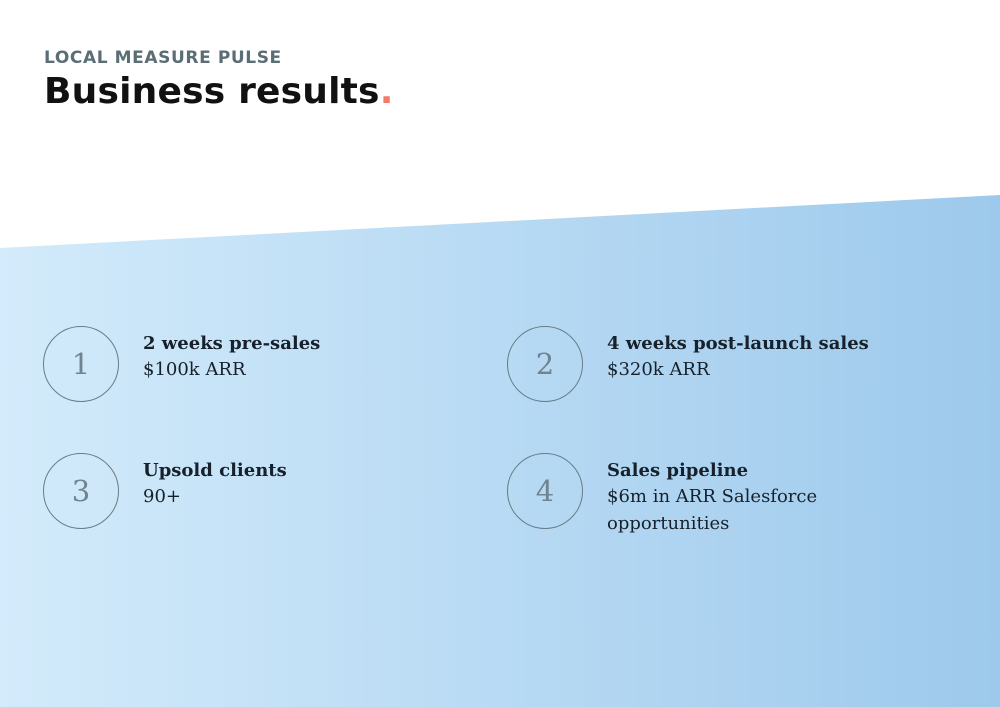 Image resolution: width=1000 pixels, height=707 pixels. I want to click on slide-header: LOCAL MEASURE PULSE Business results., so click(218, 80).